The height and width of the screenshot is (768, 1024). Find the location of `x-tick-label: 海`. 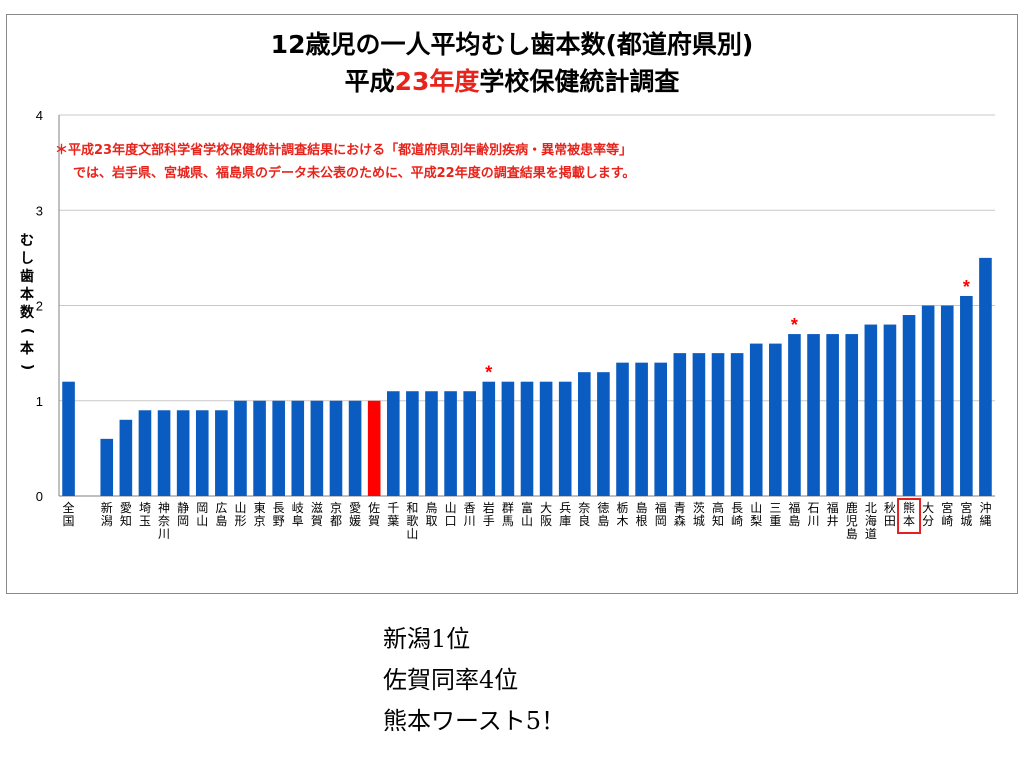

x-tick-label: 海 is located at coordinates (871, 520).